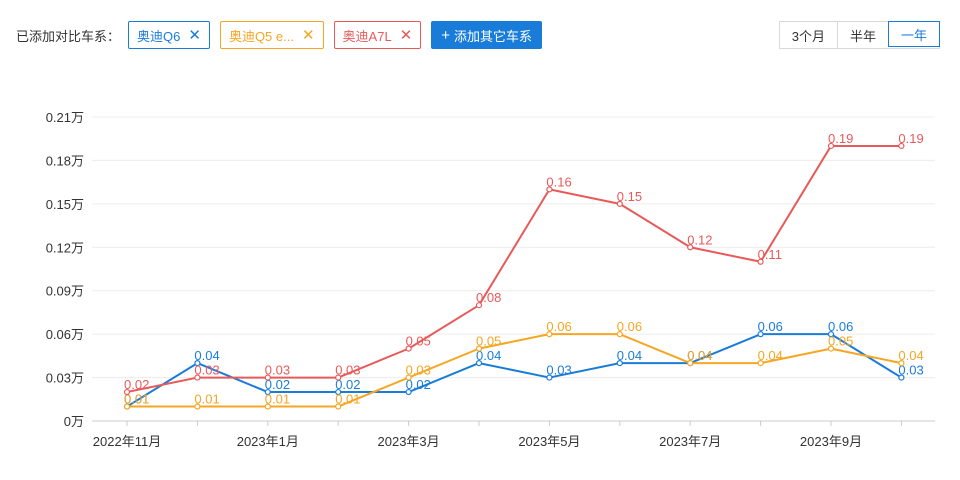  What do you see at coordinates (493, 36) in the screenshot?
I see `add-series-label: 添加其它车系` at bounding box center [493, 36].